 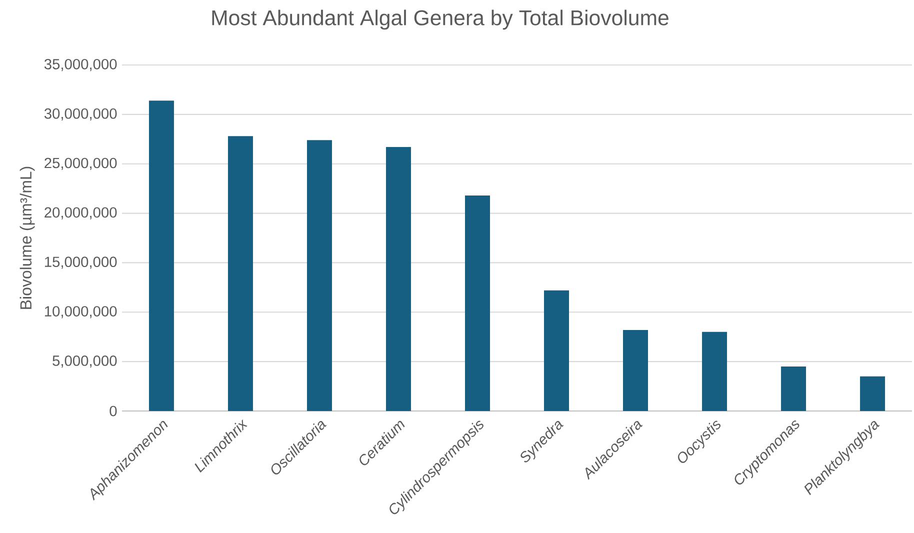 I want to click on y-tick-label: 20,000,000, so click(x=80, y=213).